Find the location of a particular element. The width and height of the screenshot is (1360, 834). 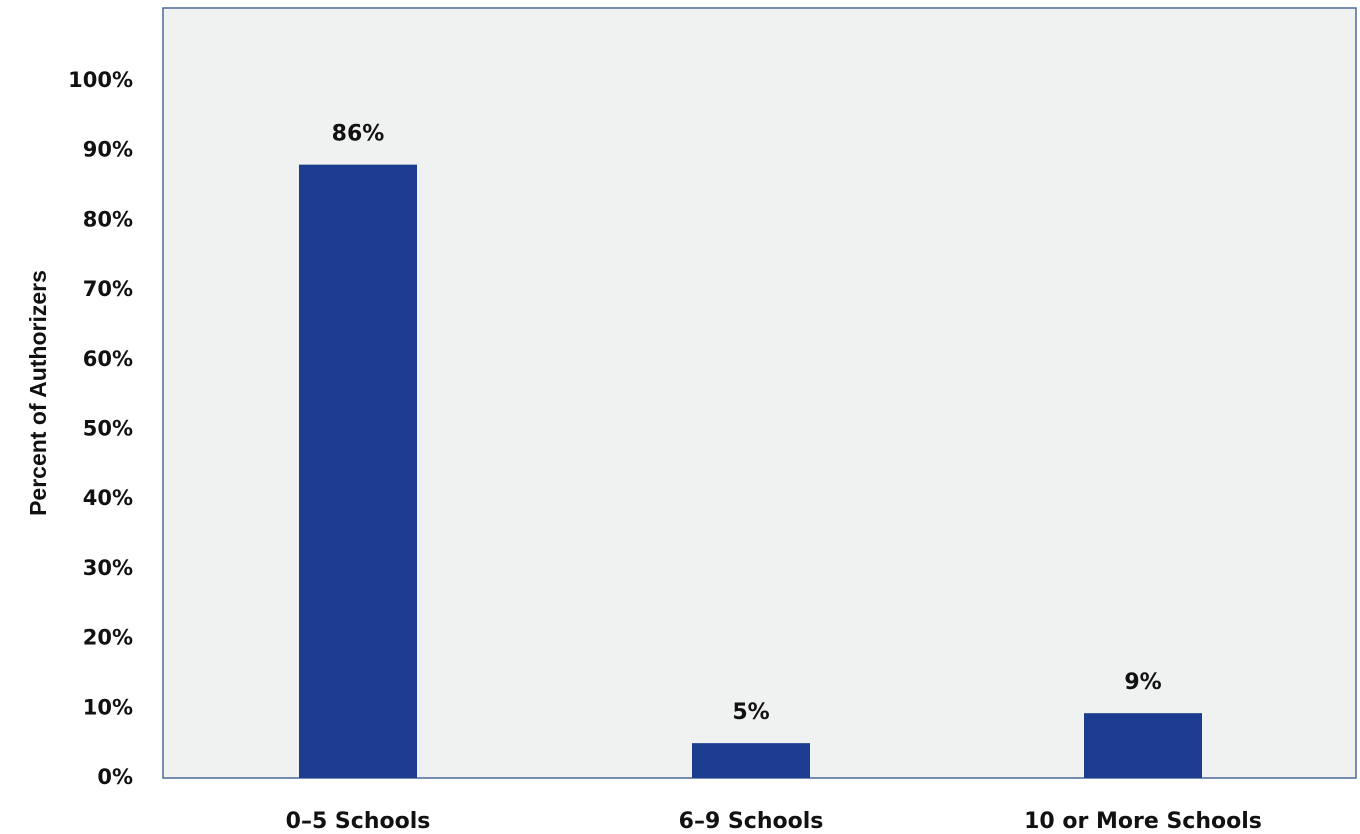

y-axis-ticks: 0% 10% 20% 30% 40% 50% 60% 70% 80% 90% 100% is located at coordinates (100, 428).